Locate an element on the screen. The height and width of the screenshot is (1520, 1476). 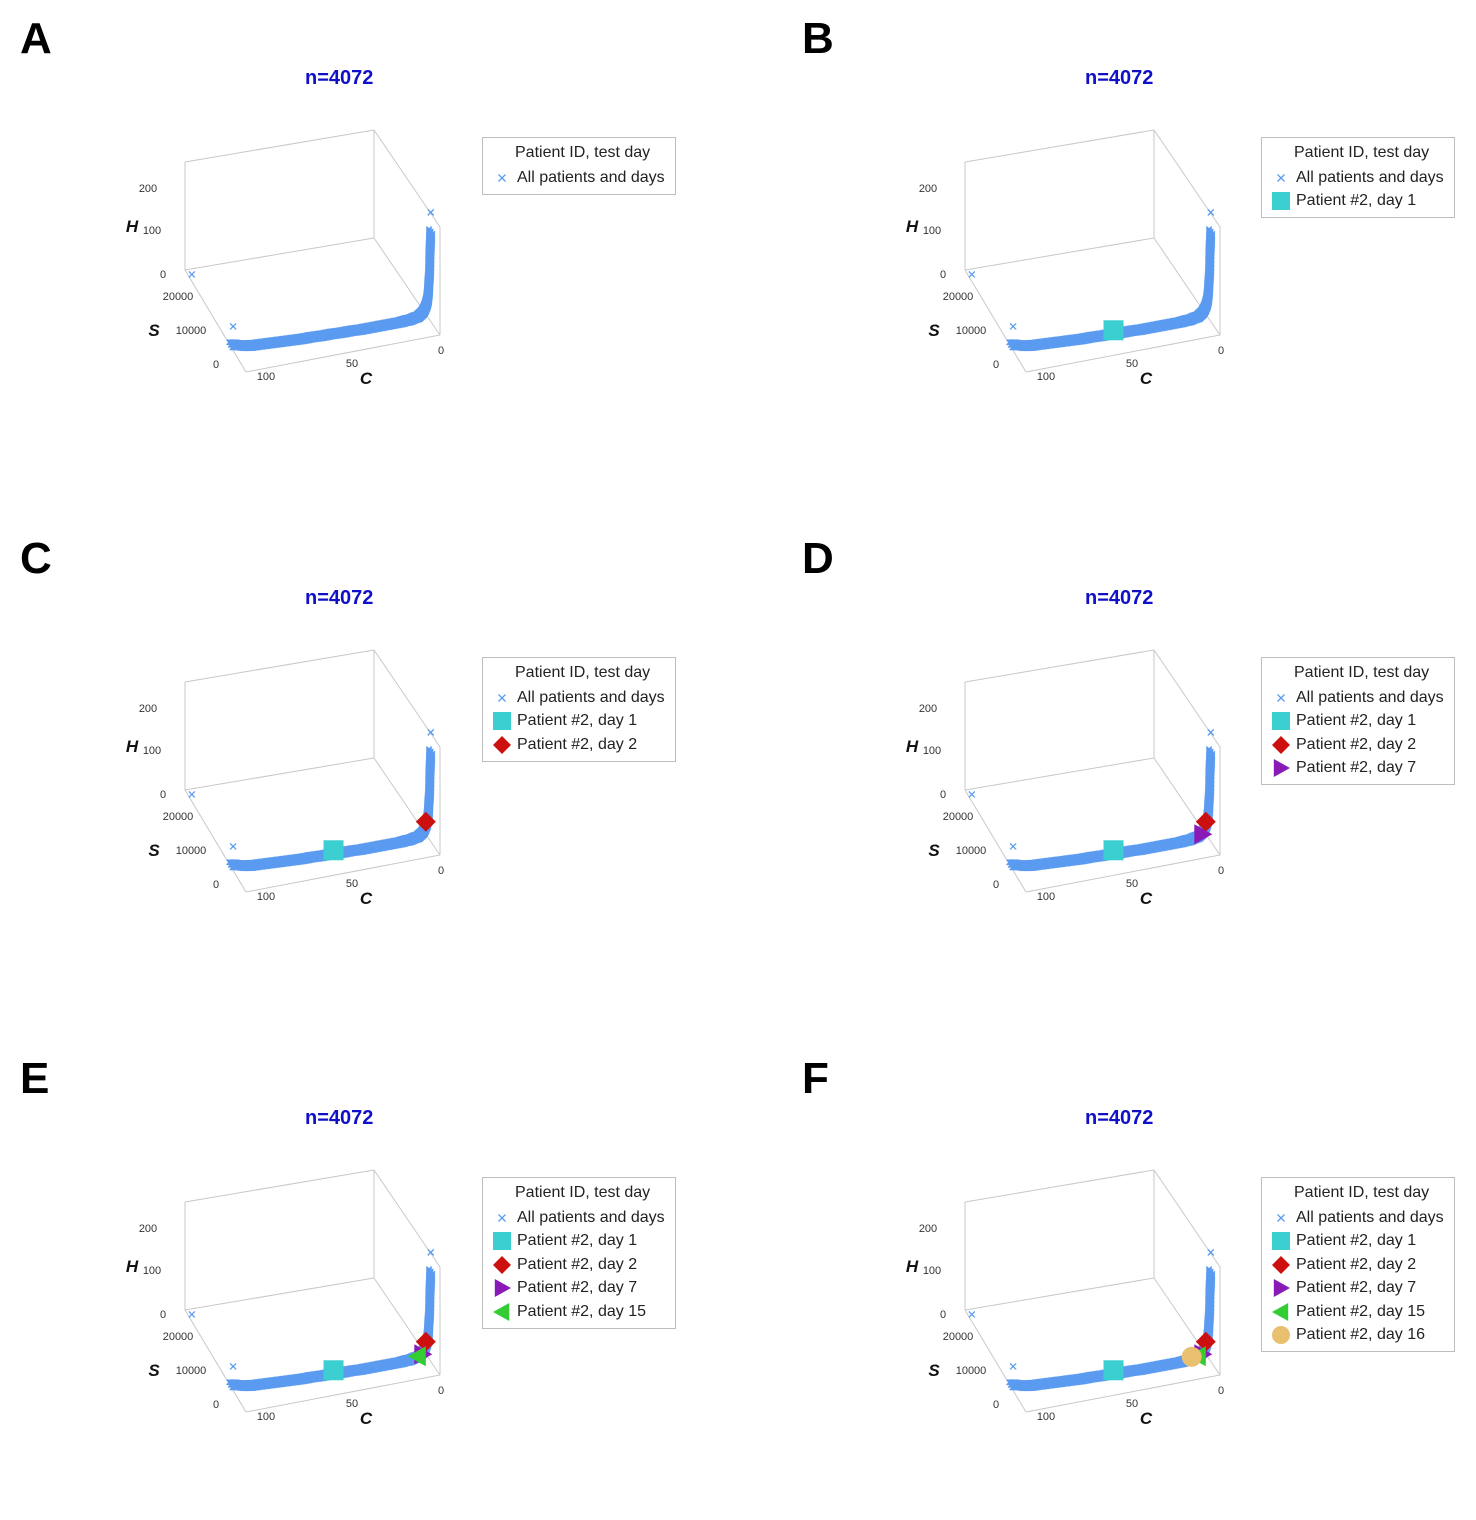
legend-item-day1: Patient #2, day 1 is located at coordinates (578, 722).